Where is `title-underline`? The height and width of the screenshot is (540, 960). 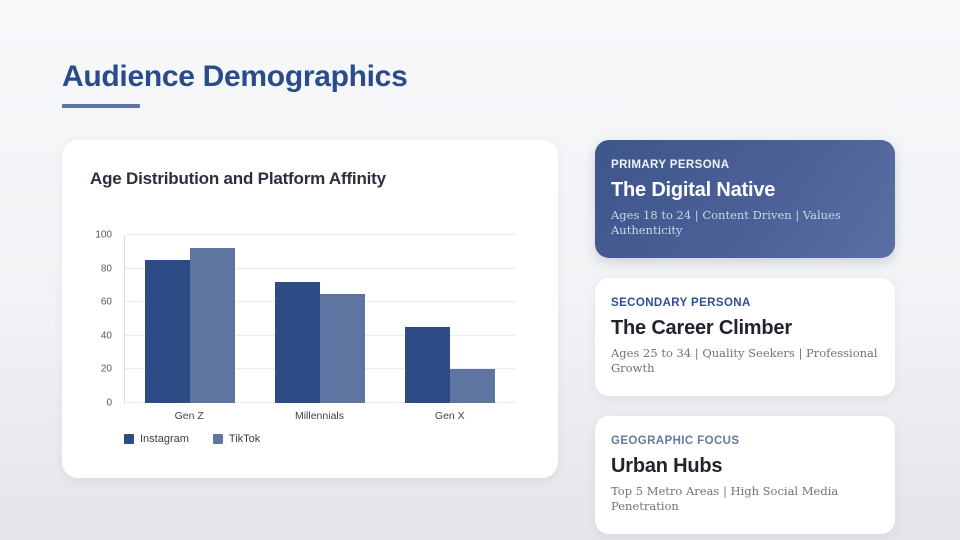 title-underline is located at coordinates (101, 106).